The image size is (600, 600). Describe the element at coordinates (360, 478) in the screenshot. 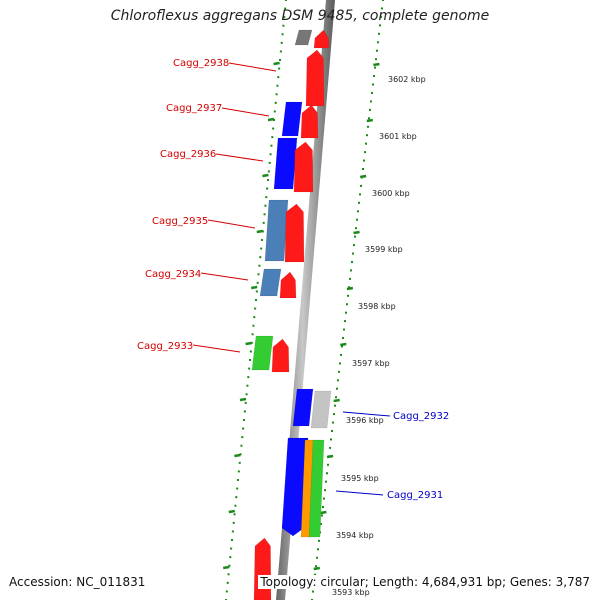

I see `kbp-tick-label: 3595 kbp` at that location.